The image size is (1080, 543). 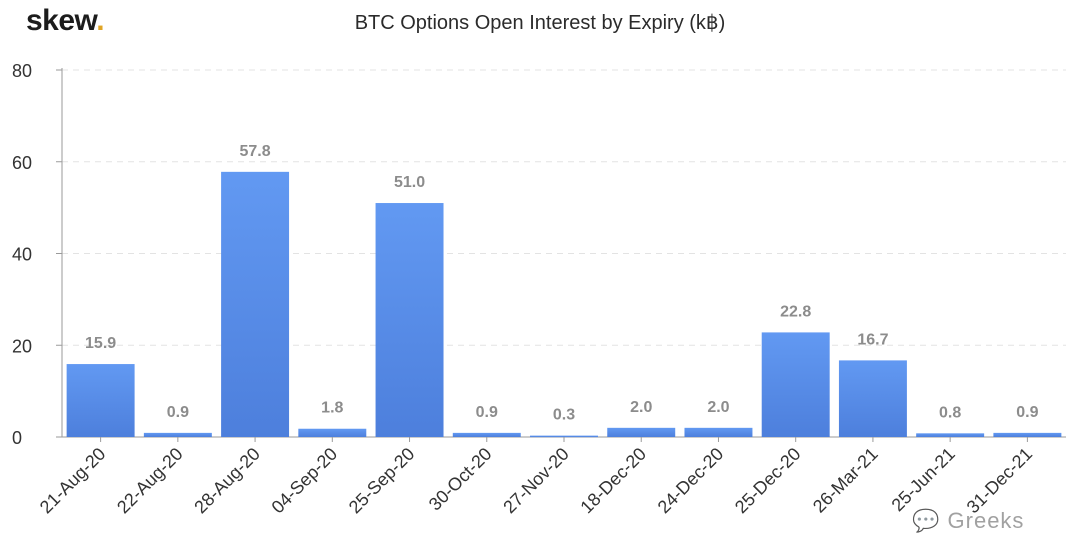 What do you see at coordinates (540, 23) in the screenshot?
I see `chart-title: BTC Options Open Interest by Expiry (k฿)` at bounding box center [540, 23].